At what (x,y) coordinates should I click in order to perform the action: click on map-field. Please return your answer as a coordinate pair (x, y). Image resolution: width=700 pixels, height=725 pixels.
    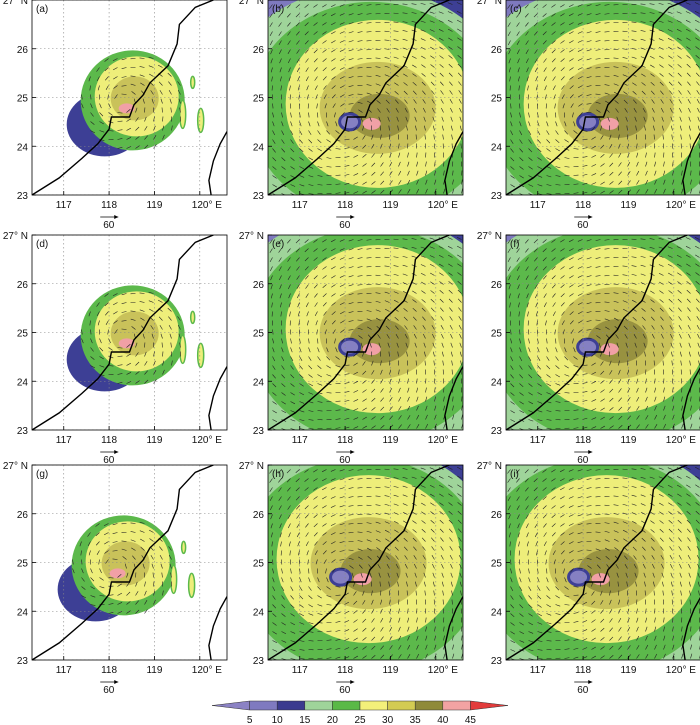
    Looking at the image, I should click on (365, 332).